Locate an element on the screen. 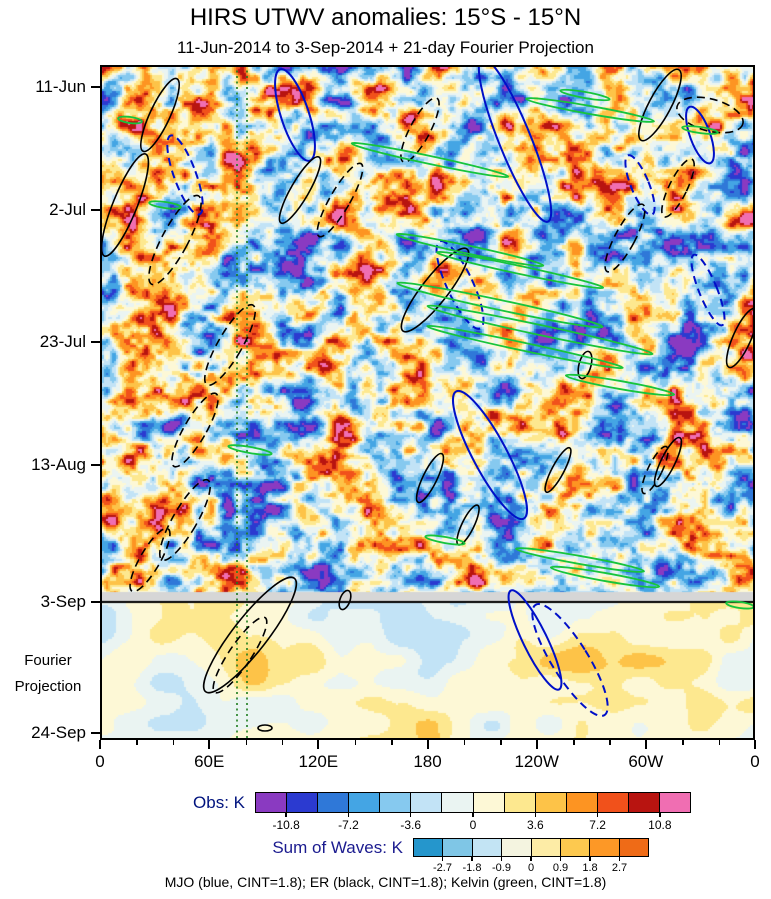 The height and width of the screenshot is (899, 771). projection-label-line1: Fourier is located at coordinates (48, 660).